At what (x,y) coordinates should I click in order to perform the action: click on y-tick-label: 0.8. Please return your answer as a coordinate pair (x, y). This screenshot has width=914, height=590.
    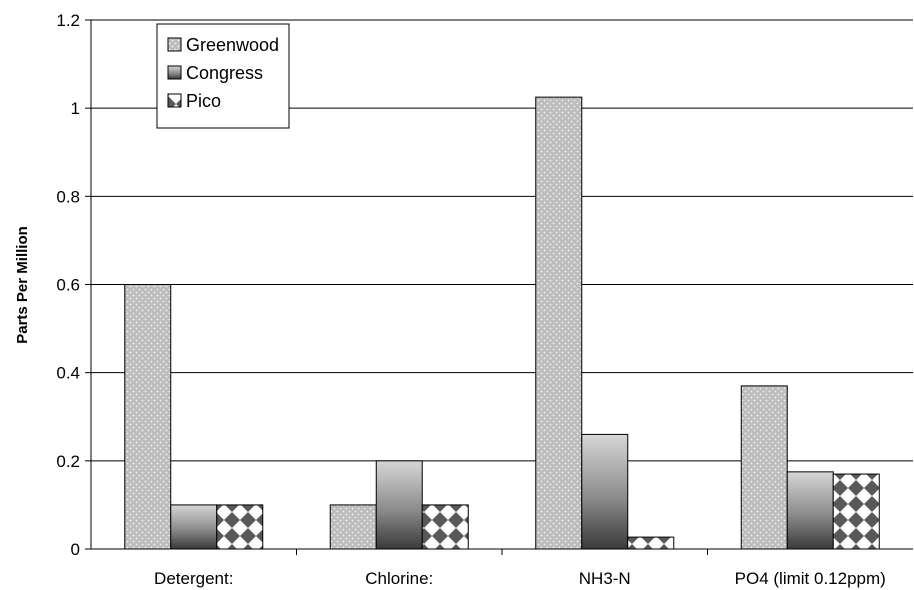
    Looking at the image, I should click on (68, 196).